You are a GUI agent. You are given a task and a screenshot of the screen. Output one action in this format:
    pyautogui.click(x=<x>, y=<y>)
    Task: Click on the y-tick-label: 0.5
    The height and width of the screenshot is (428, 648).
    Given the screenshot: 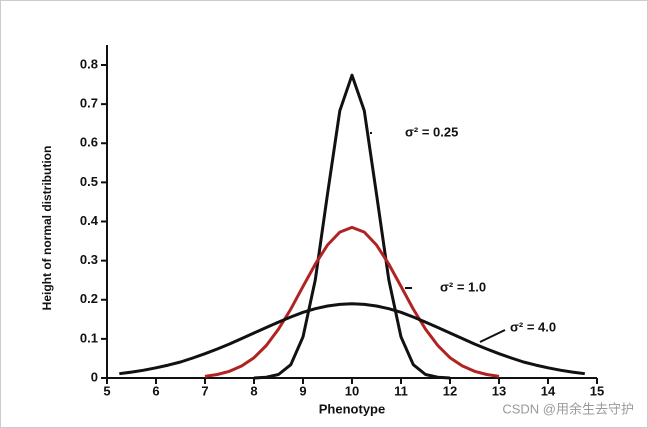 What is the action you would take?
    pyautogui.click(x=89, y=181)
    